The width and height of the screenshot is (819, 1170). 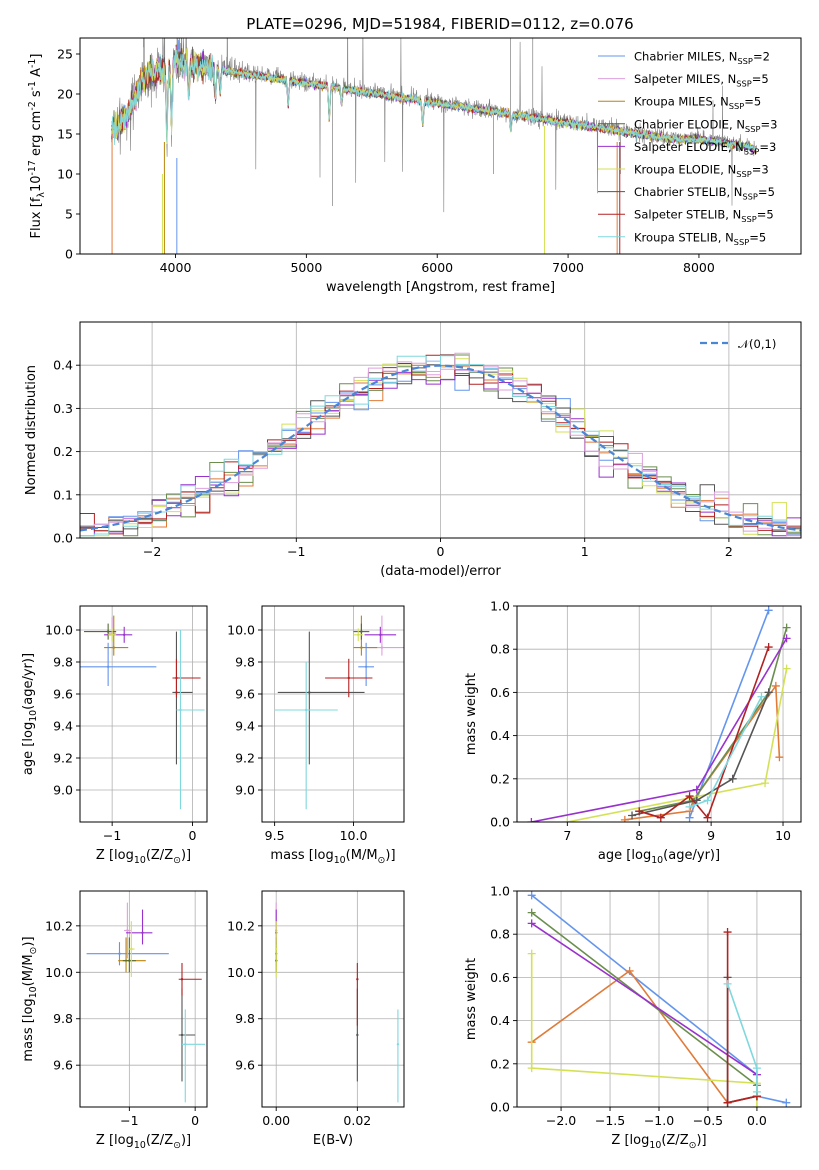 What do you see at coordinates (500, 934) in the screenshot?
I see `weight_vs_Z-ytick-label-4: 0.8` at bounding box center [500, 934].